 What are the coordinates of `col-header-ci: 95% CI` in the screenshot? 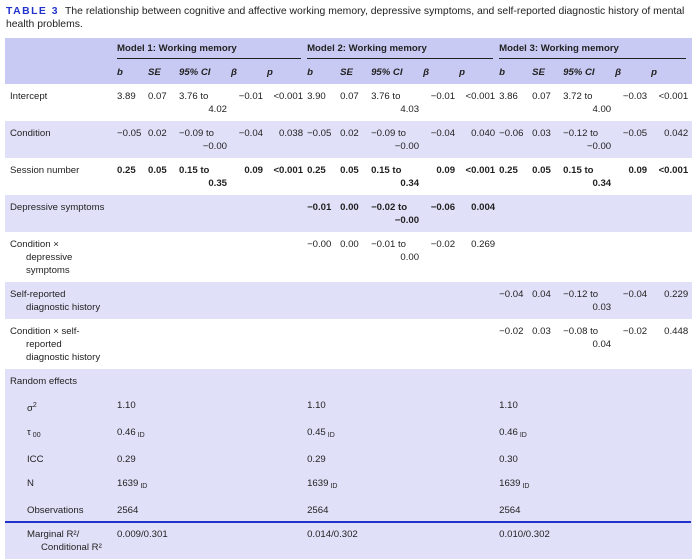 It's located at (195, 72).